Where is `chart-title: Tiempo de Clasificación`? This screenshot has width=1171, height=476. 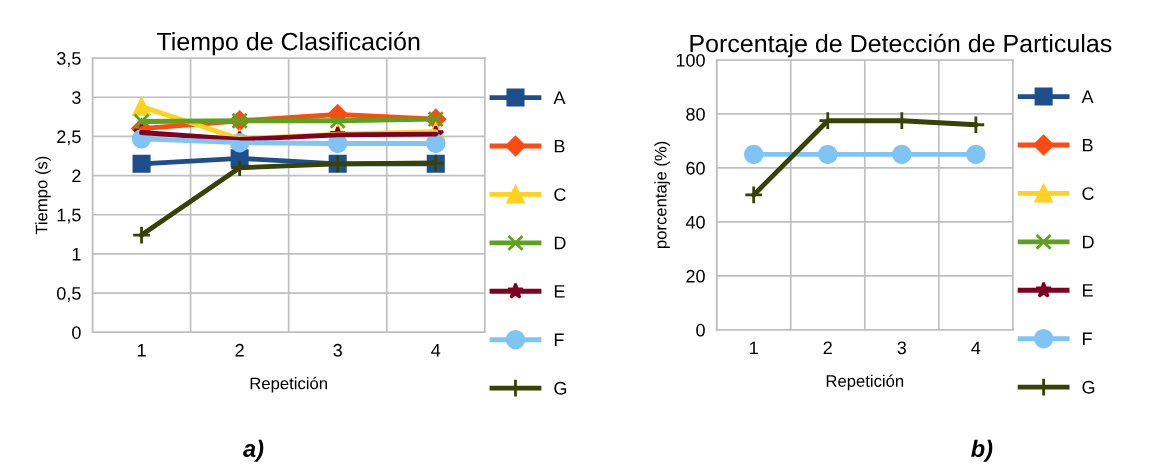 chart-title: Tiempo de Clasificación is located at coordinates (288, 43).